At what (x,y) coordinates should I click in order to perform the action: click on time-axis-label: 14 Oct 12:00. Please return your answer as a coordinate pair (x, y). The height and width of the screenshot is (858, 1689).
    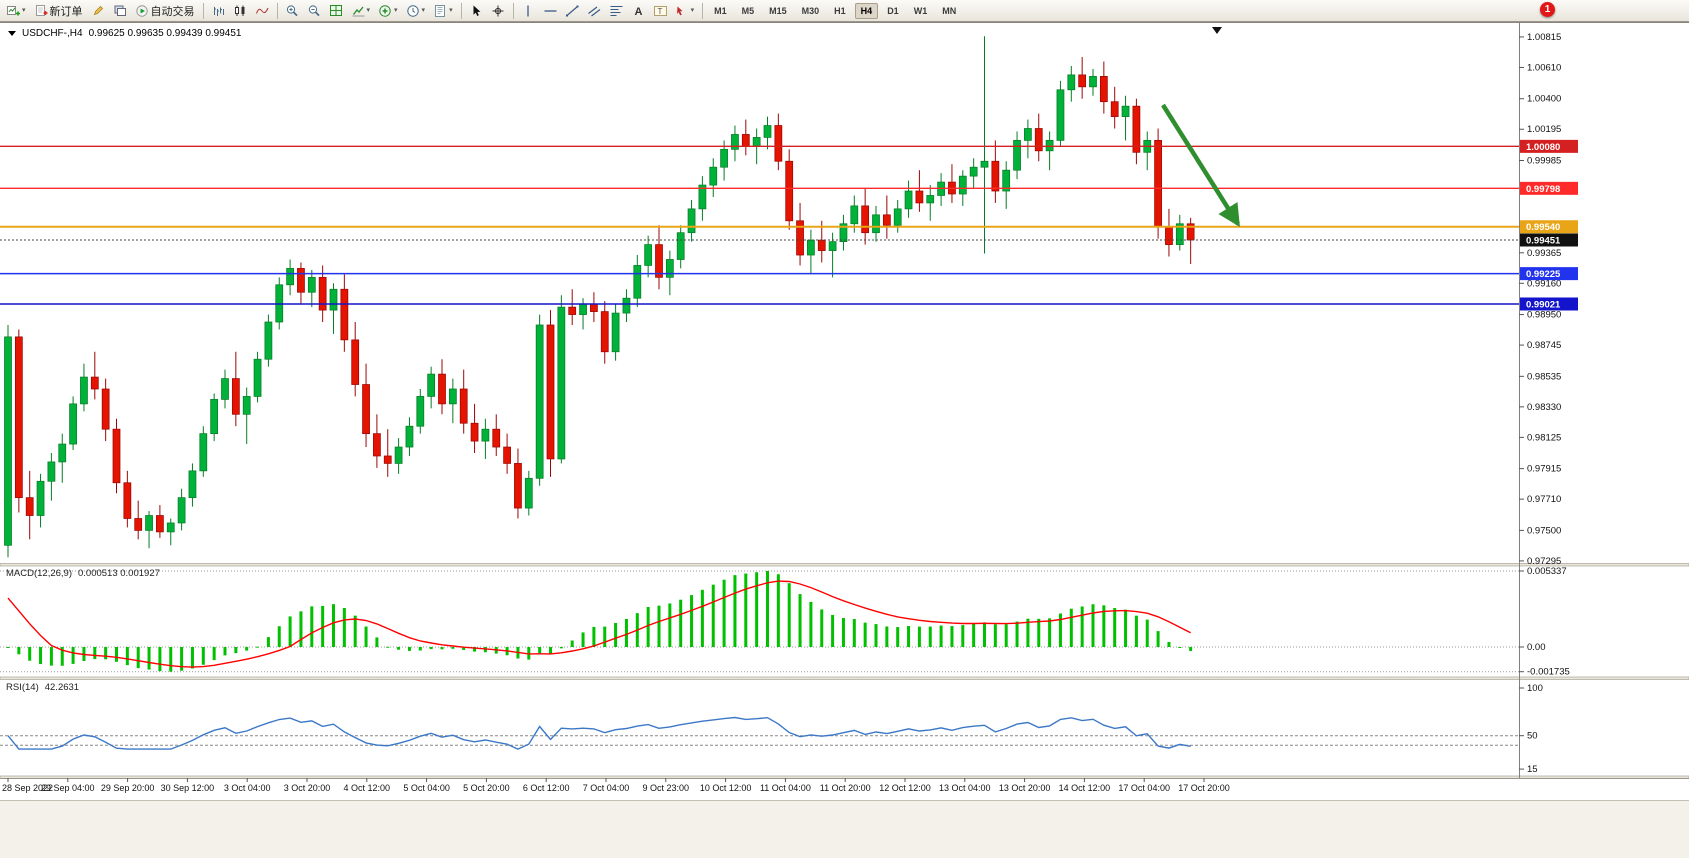
    Looking at the image, I should click on (1085, 788).